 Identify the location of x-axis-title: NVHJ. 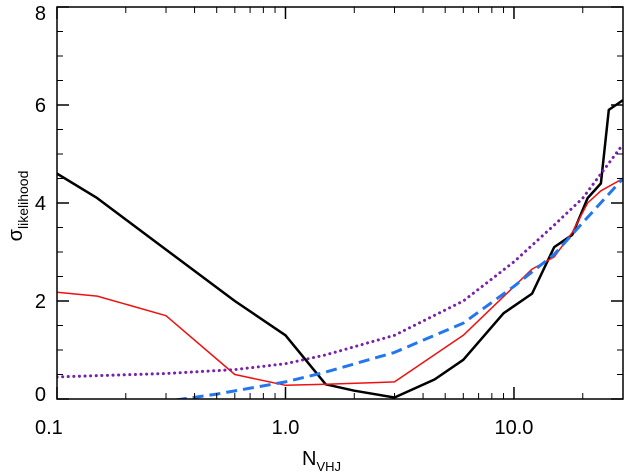
(321, 461).